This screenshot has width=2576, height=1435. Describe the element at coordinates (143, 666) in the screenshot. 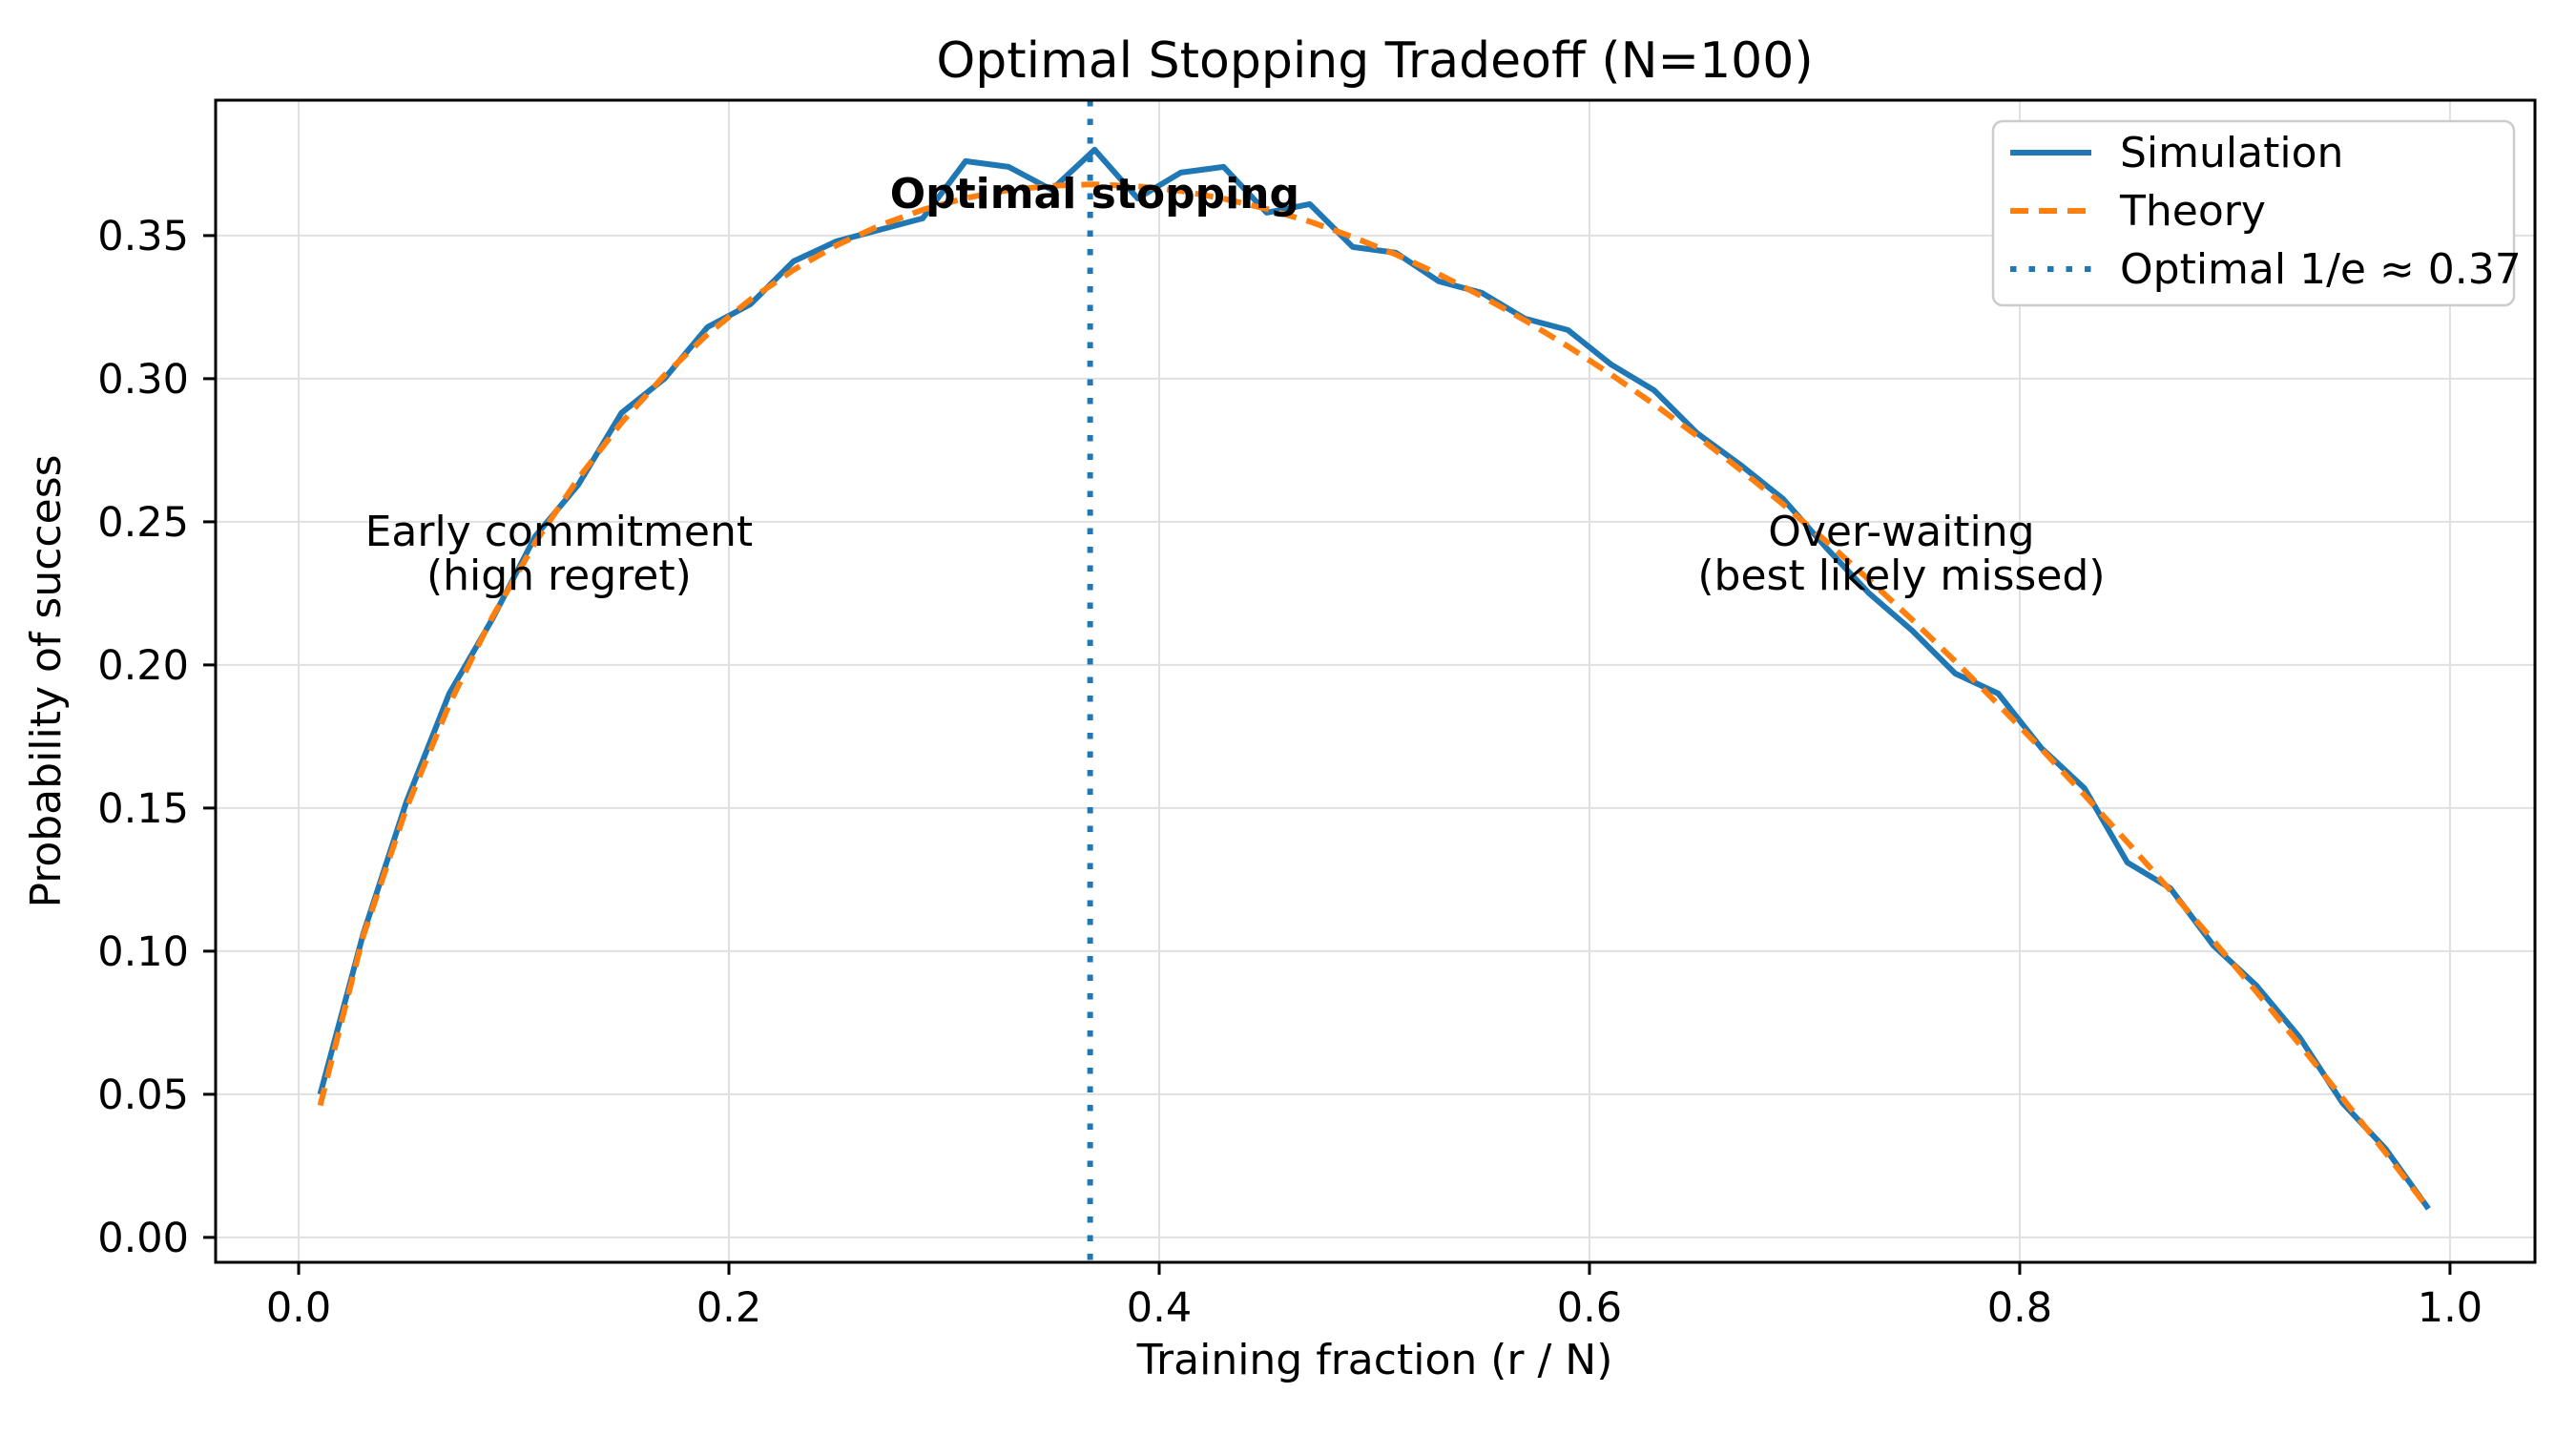

I see `y-tick-label: 0.20` at that location.